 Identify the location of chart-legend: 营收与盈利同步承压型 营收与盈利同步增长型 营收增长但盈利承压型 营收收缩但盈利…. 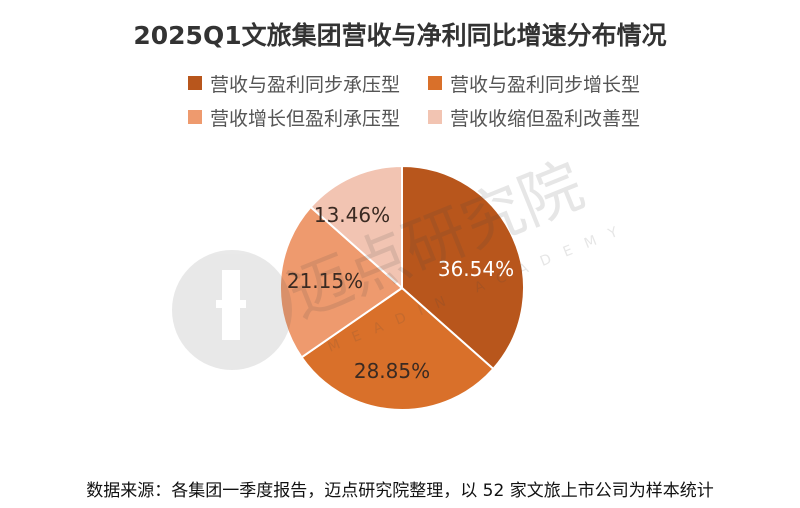
(423, 100).